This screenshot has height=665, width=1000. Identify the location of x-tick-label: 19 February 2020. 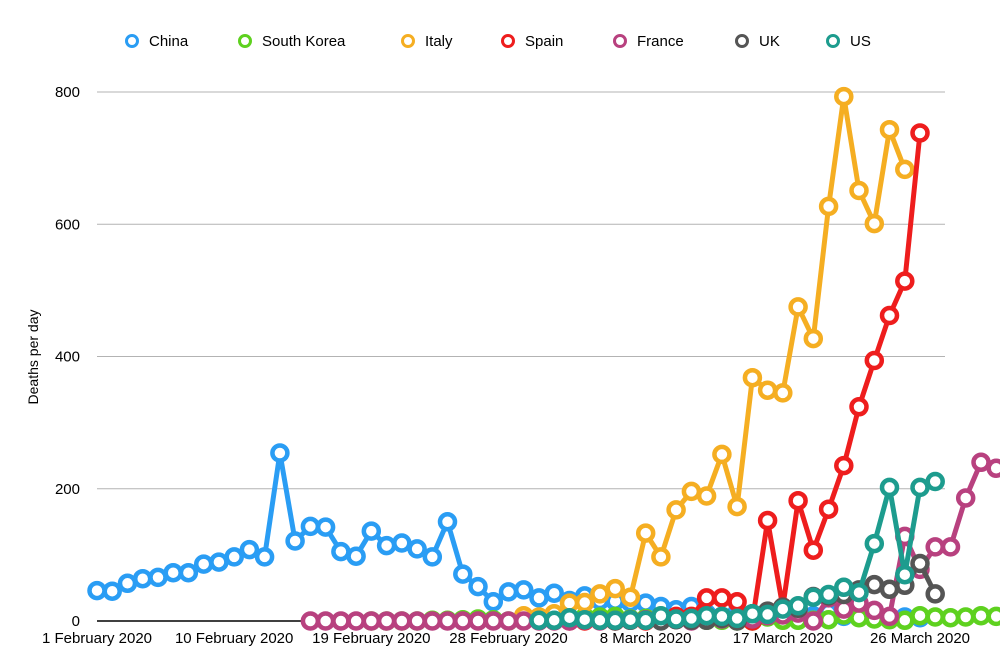
(371, 638).